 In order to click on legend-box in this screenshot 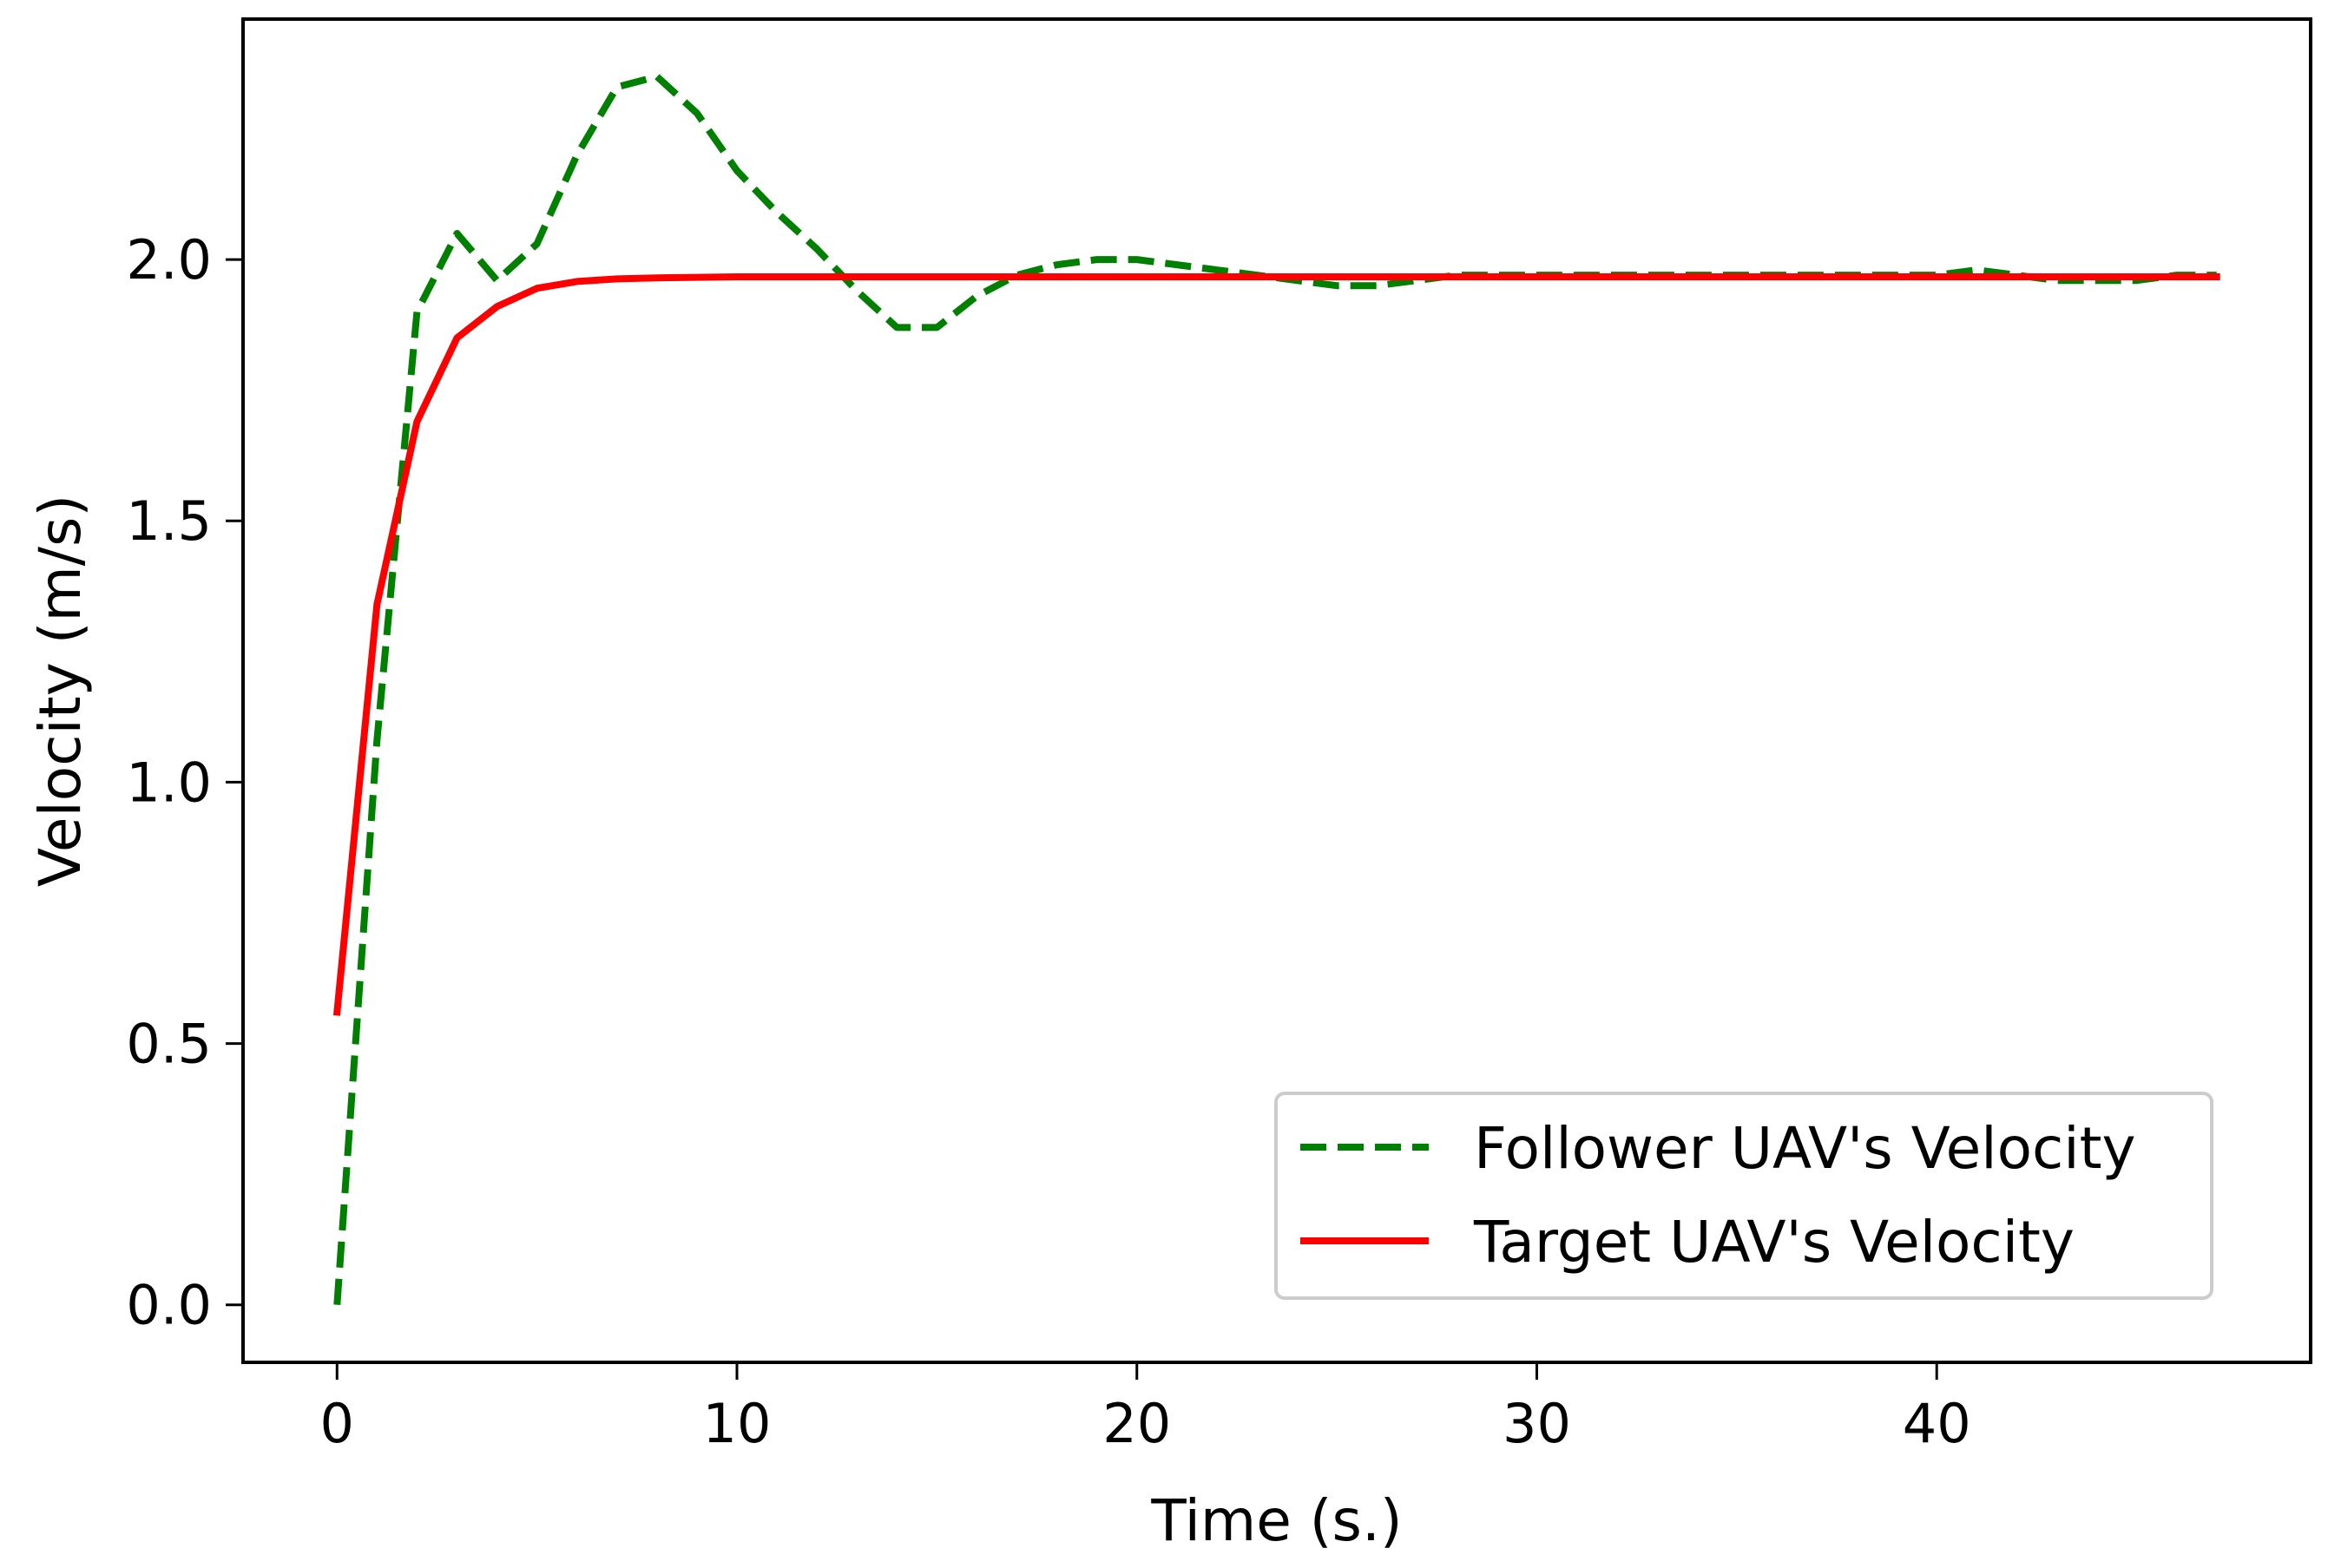, I will do `click(1743, 1196)`.